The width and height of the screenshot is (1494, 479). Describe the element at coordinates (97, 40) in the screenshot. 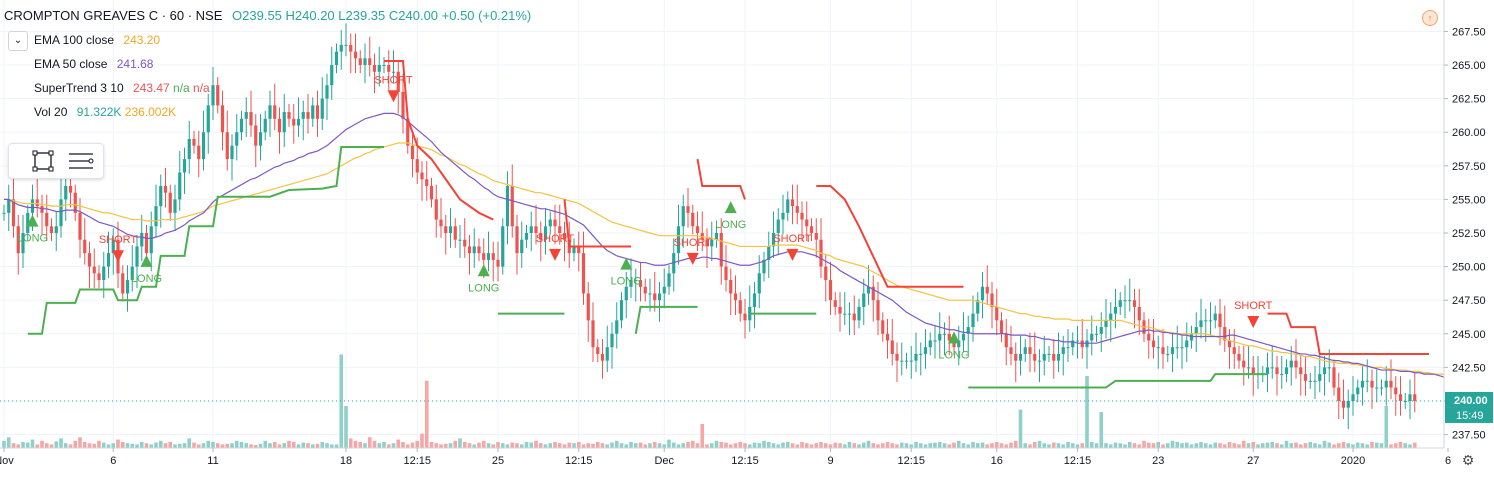

I see `legend-ema100: EMA 100 close 243.20` at that location.